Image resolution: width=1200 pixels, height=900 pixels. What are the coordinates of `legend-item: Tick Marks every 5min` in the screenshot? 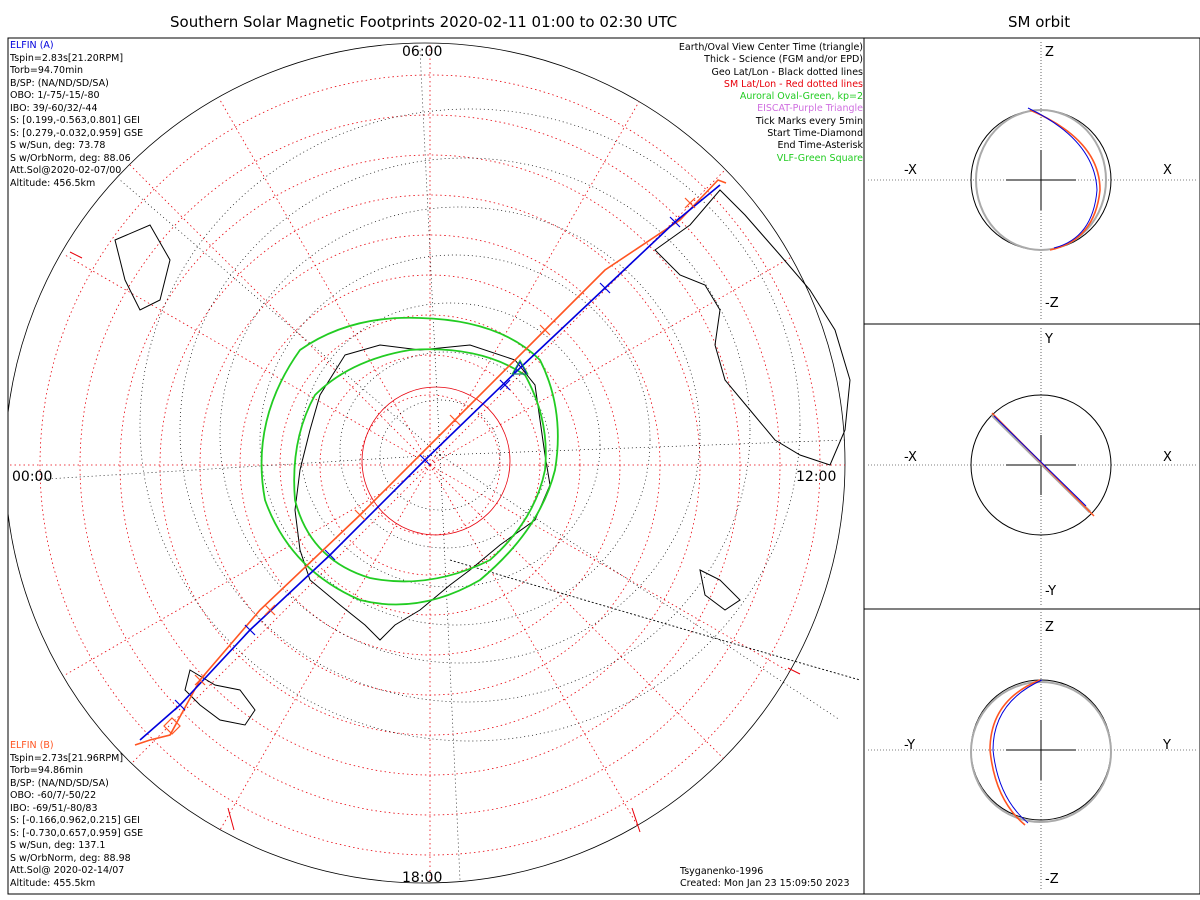 It's located at (809, 121).